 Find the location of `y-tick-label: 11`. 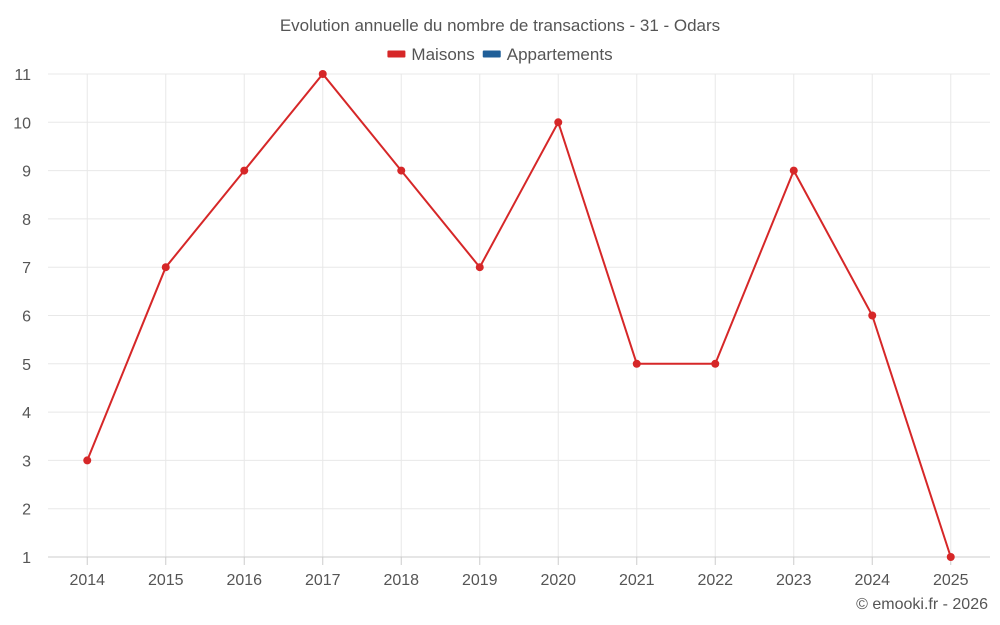

y-tick-label: 11 is located at coordinates (22, 75).